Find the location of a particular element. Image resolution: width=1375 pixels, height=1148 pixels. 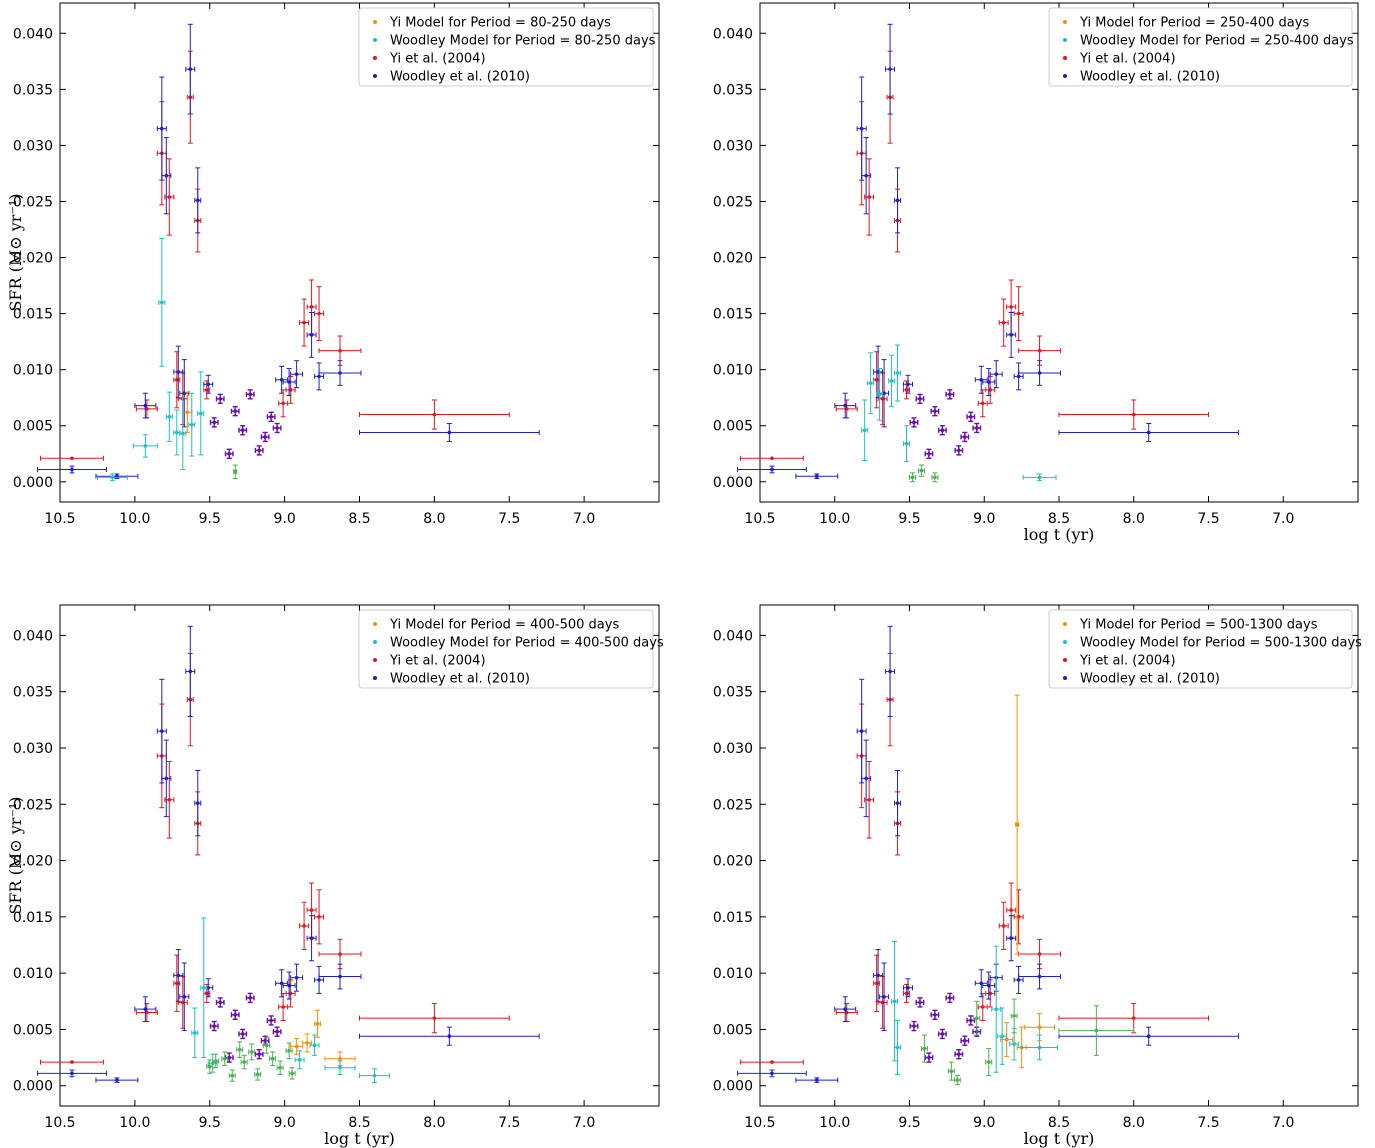

x-tick-label: 9.5 is located at coordinates (210, 519).